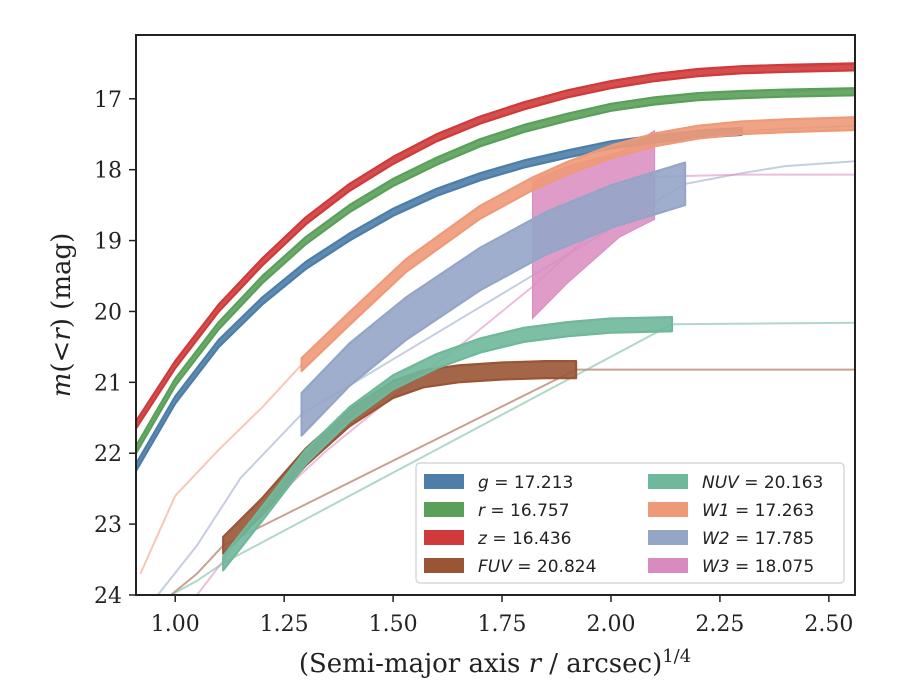 This screenshot has height=700, width=900. What do you see at coordinates (444, 565) in the screenshot?
I see `legend-swatch-FUV` at bounding box center [444, 565].